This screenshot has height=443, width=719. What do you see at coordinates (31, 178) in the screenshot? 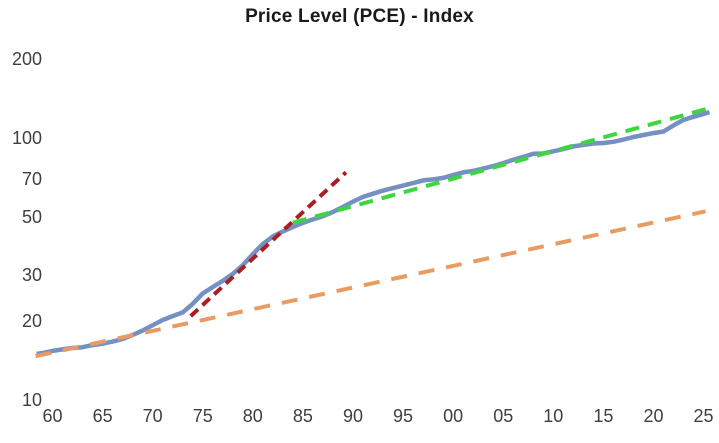
I see `y-tick-label: 70` at bounding box center [31, 178].